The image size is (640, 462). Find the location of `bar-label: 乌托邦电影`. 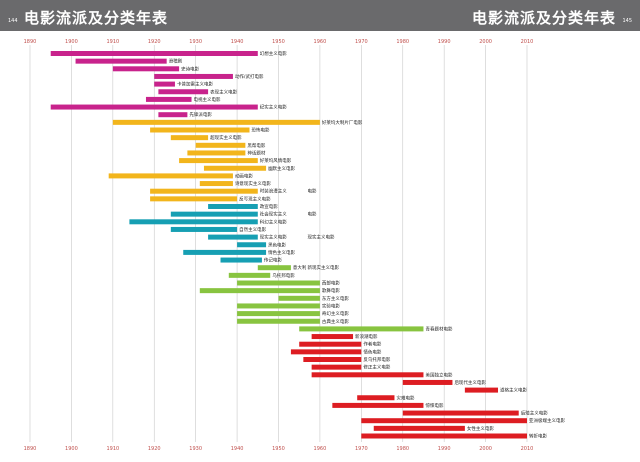

bar-label: 乌托邦电影 is located at coordinates (283, 275).